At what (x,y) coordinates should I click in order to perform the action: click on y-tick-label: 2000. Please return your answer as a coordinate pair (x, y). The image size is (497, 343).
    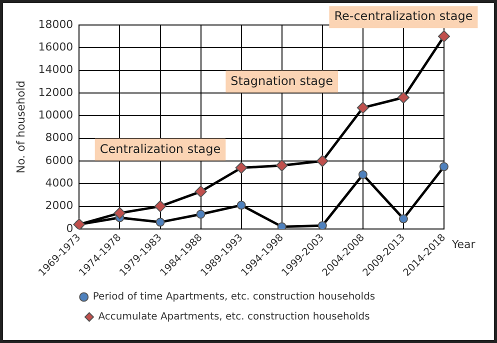
    Looking at the image, I should click on (59, 205).